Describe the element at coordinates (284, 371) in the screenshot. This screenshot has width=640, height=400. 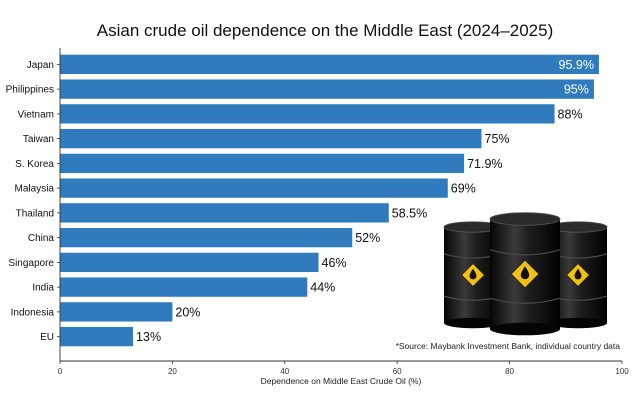
I see `x-tick-label: 40` at that location.